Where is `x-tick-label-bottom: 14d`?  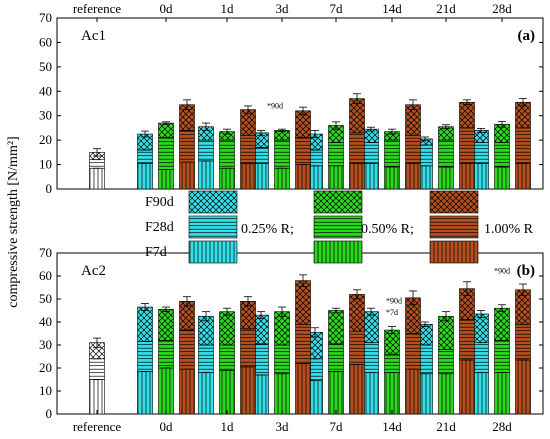 x-tick-label-bottom: 14d is located at coordinates (392, 426).